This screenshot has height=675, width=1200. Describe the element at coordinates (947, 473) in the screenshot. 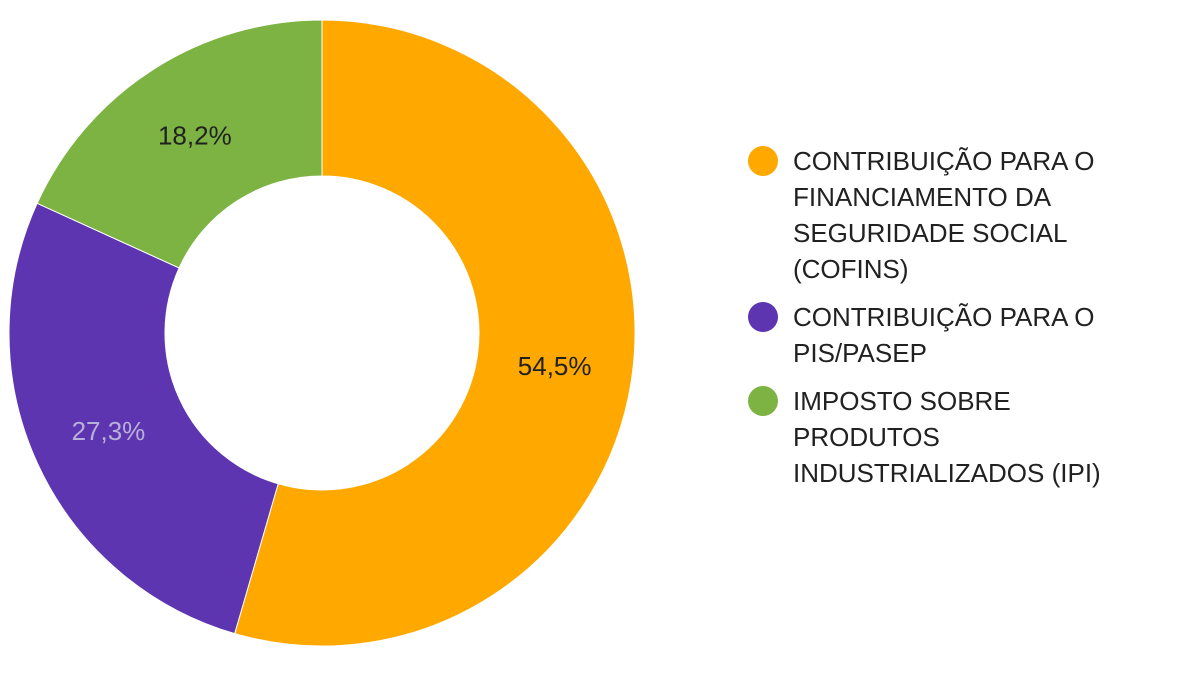

I see `legend-label-line: INDUSTRIALIZADOS (IPI)` at that location.